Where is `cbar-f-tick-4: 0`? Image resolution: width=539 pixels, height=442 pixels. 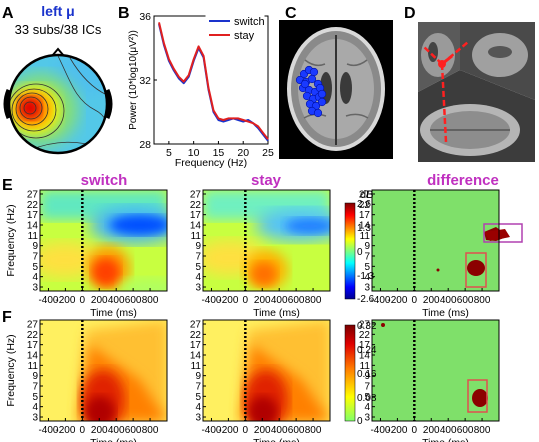 cbar-f-tick-4: 0 is located at coordinates (360, 421).